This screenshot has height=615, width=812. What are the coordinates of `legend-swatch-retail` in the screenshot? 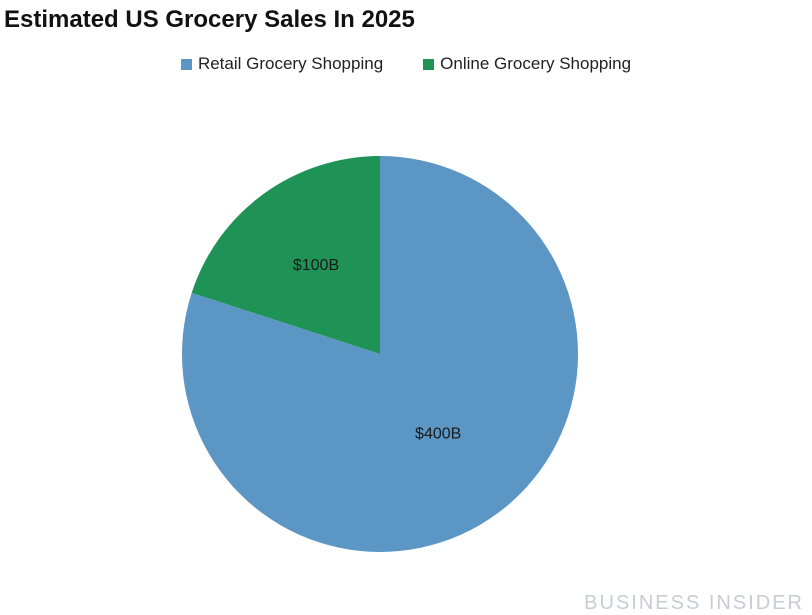 It's located at (186, 64).